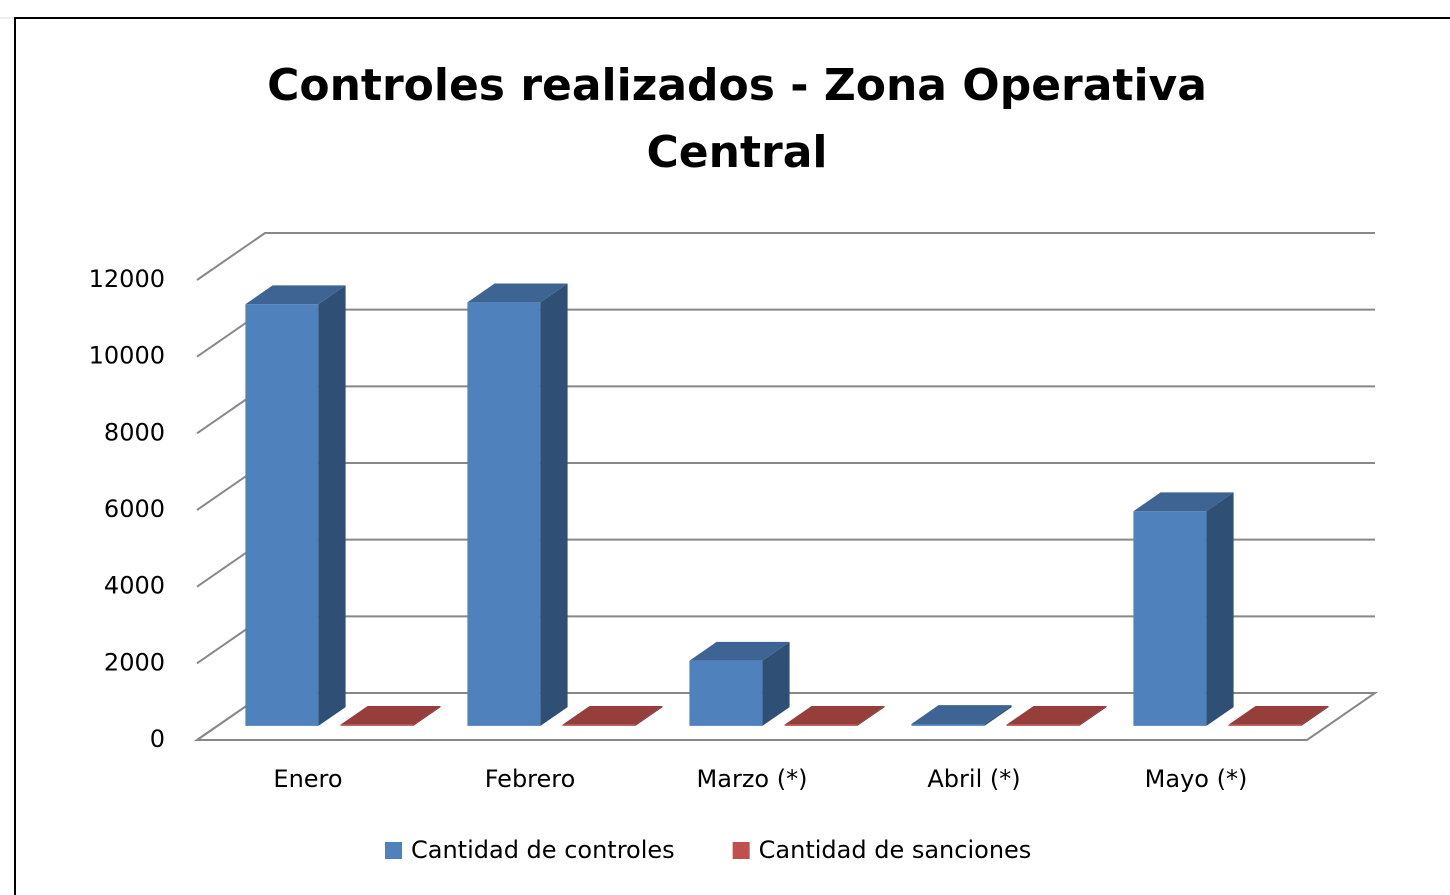 This screenshot has width=1450, height=895. Describe the element at coordinates (530, 779) in the screenshot. I see `x-tick-label: Febrero` at that location.